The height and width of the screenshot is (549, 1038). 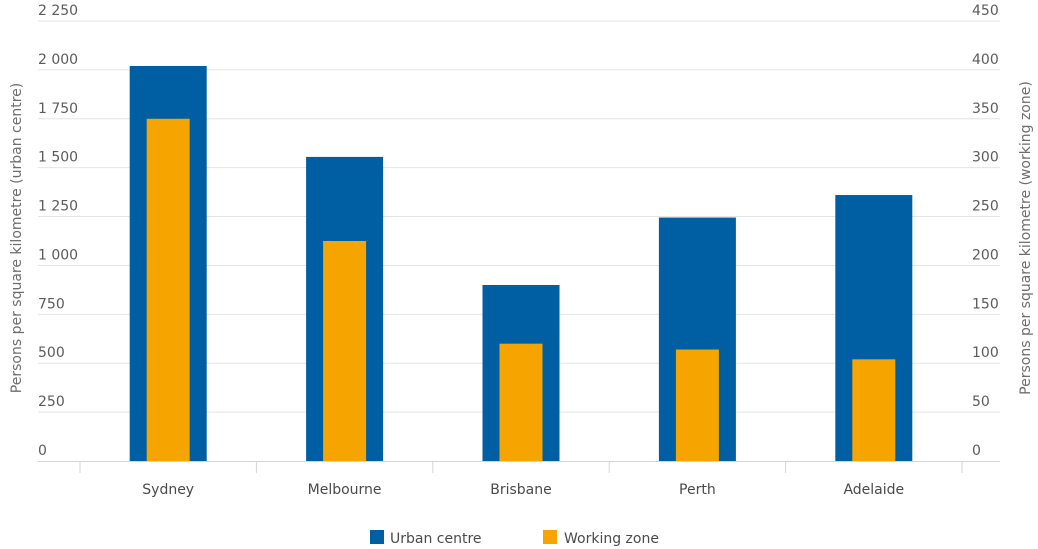 I want to click on left-tick-label: 1 500, so click(x=58, y=158).